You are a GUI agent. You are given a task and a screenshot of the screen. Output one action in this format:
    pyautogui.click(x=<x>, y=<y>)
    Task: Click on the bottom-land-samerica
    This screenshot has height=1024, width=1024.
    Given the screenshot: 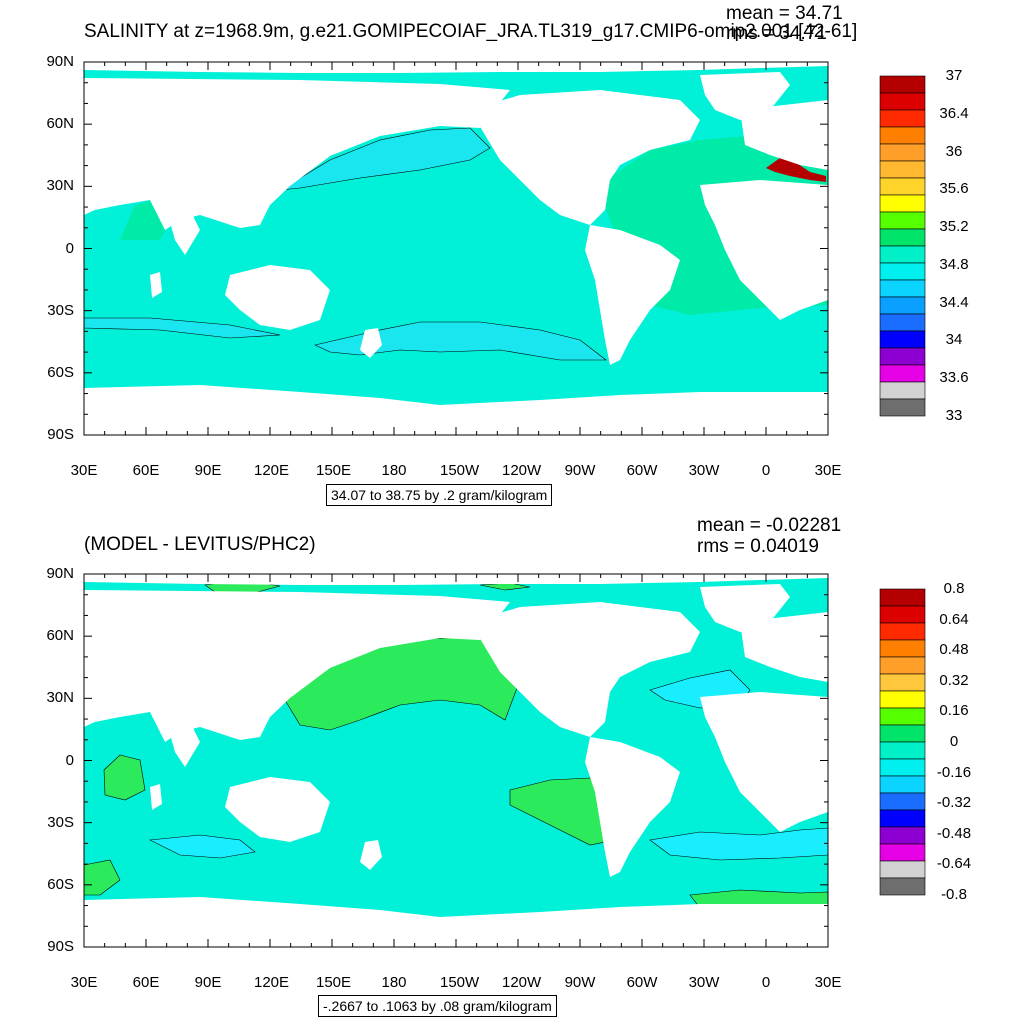 What is the action you would take?
    pyautogui.click(x=632, y=807)
    